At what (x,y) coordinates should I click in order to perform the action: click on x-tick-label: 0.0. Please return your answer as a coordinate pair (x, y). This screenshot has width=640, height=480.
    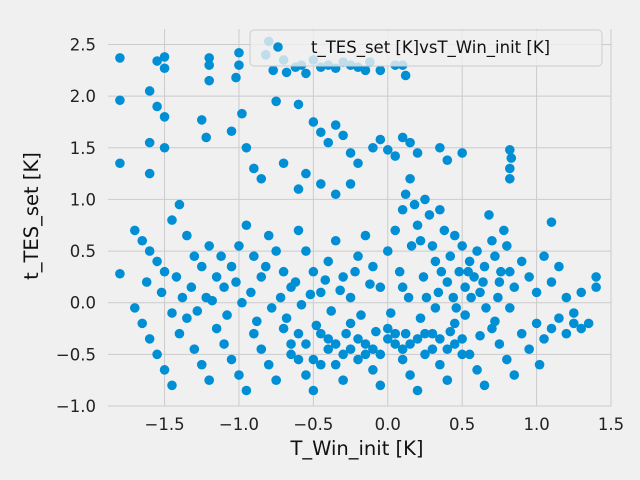
    Looking at the image, I should click on (388, 424).